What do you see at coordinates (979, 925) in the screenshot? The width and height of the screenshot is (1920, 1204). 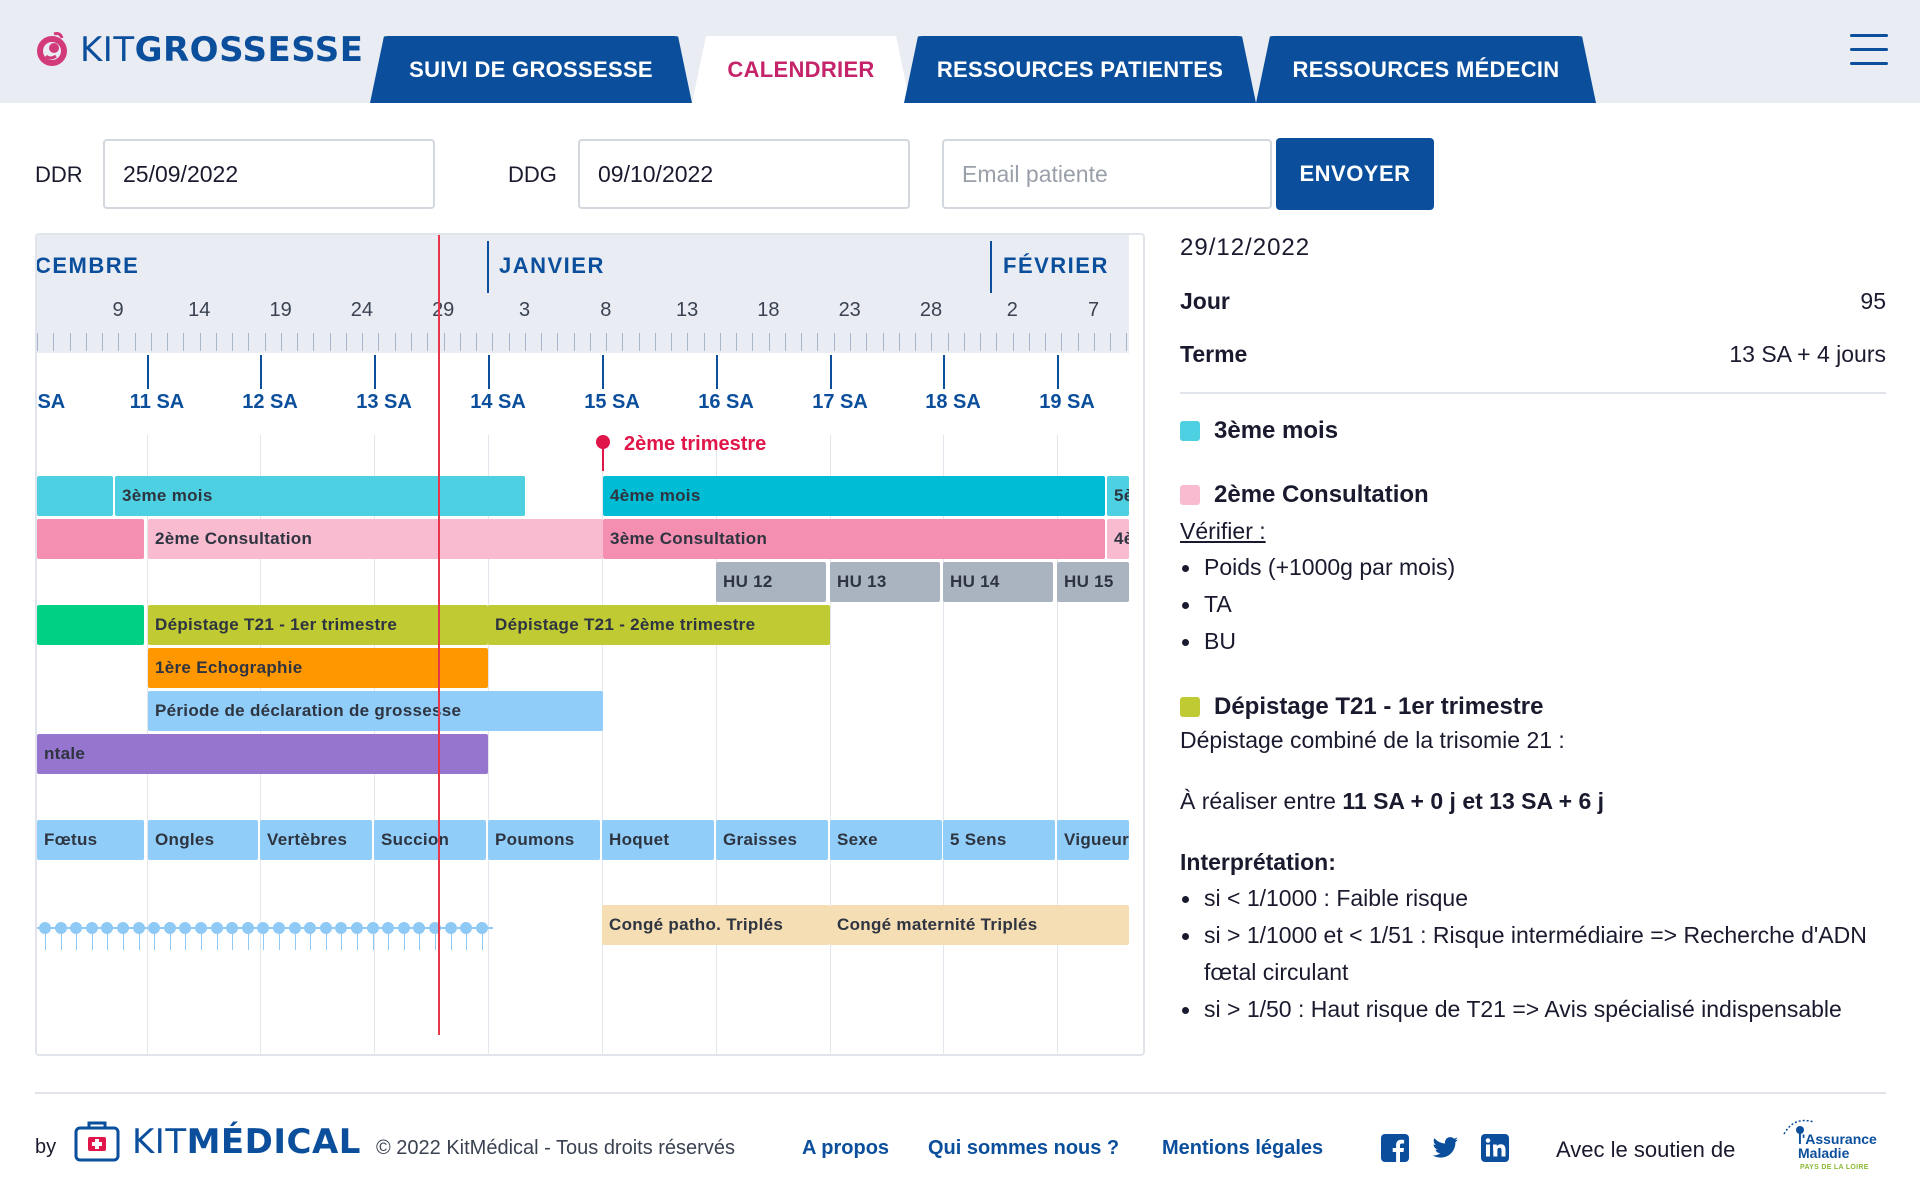 I see `timeline-bar-cong-maternit-tripl-s: Congé maternité Triplés` at bounding box center [979, 925].